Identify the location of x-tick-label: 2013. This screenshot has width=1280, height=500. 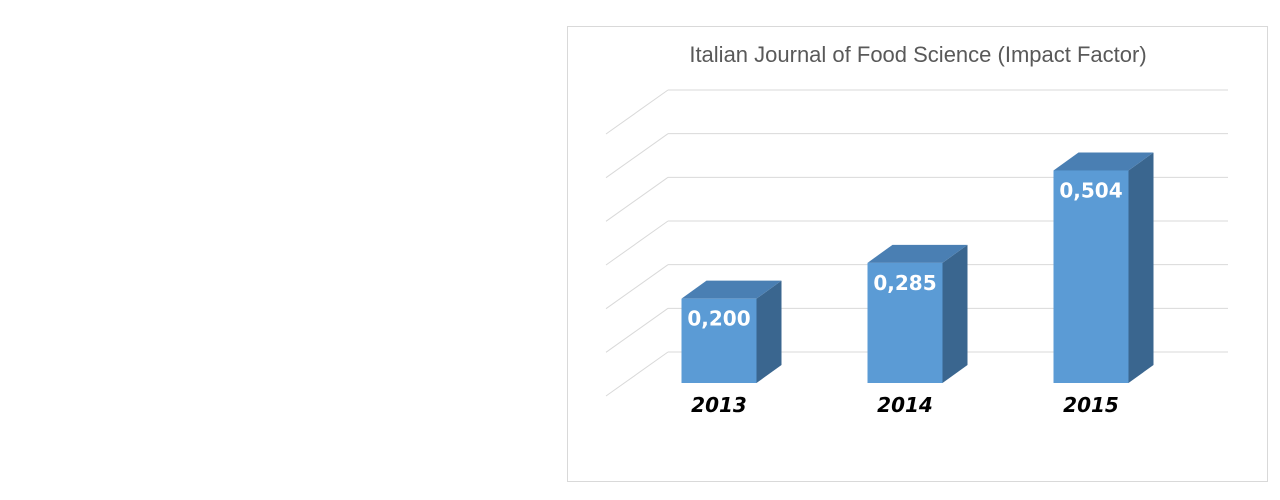
(719, 405).